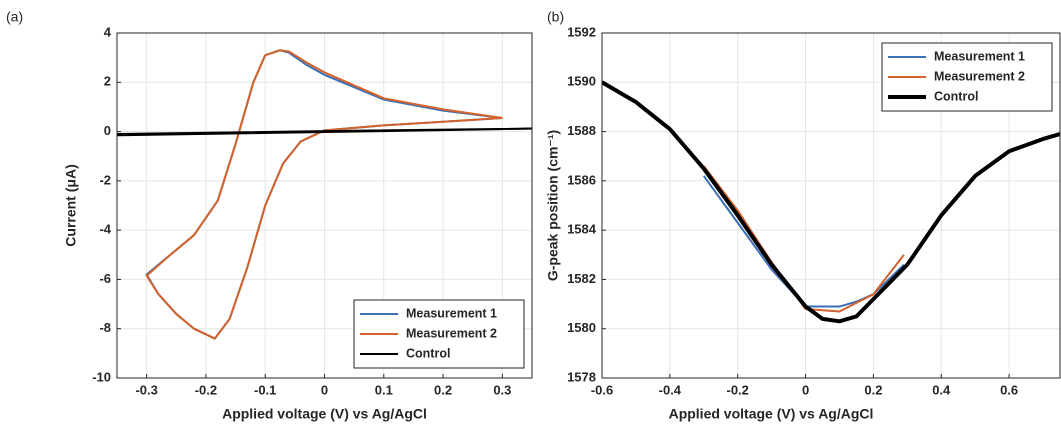 Image resolution: width=1061 pixels, height=433 pixels. I want to click on y-tick-label: 1586, so click(581, 179).